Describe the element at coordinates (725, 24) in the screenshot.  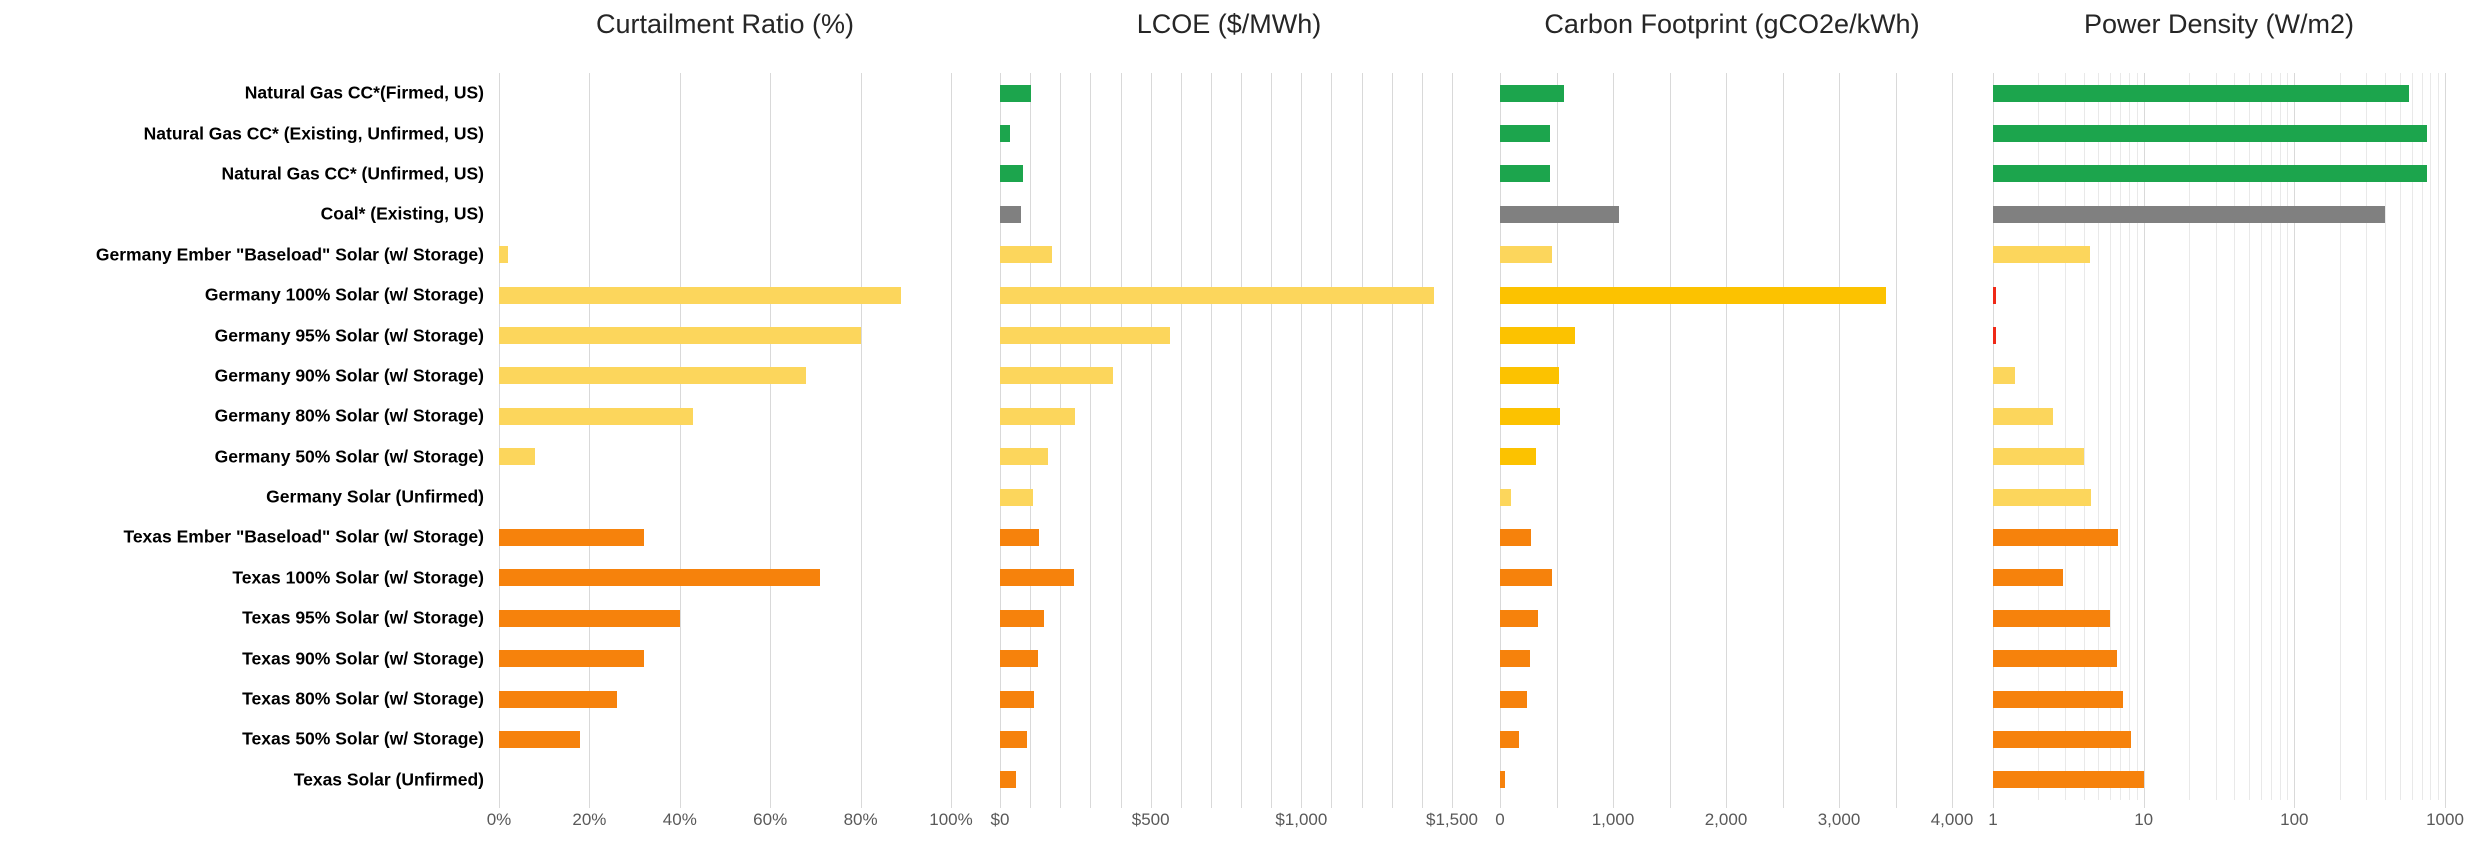
I see `panel-title-curtailment: Curtailment Ratio (%)` at that location.